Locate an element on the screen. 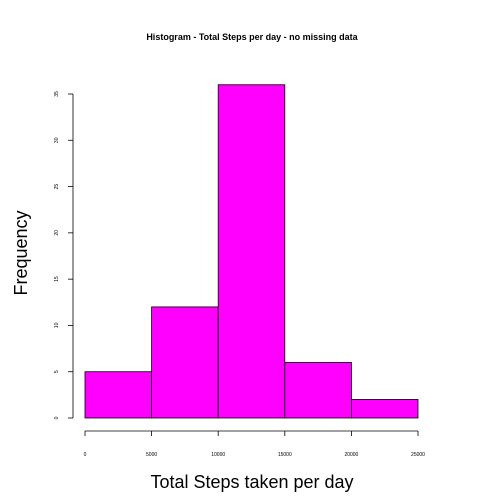  y-tick-label: 5 is located at coordinates (57, 371).